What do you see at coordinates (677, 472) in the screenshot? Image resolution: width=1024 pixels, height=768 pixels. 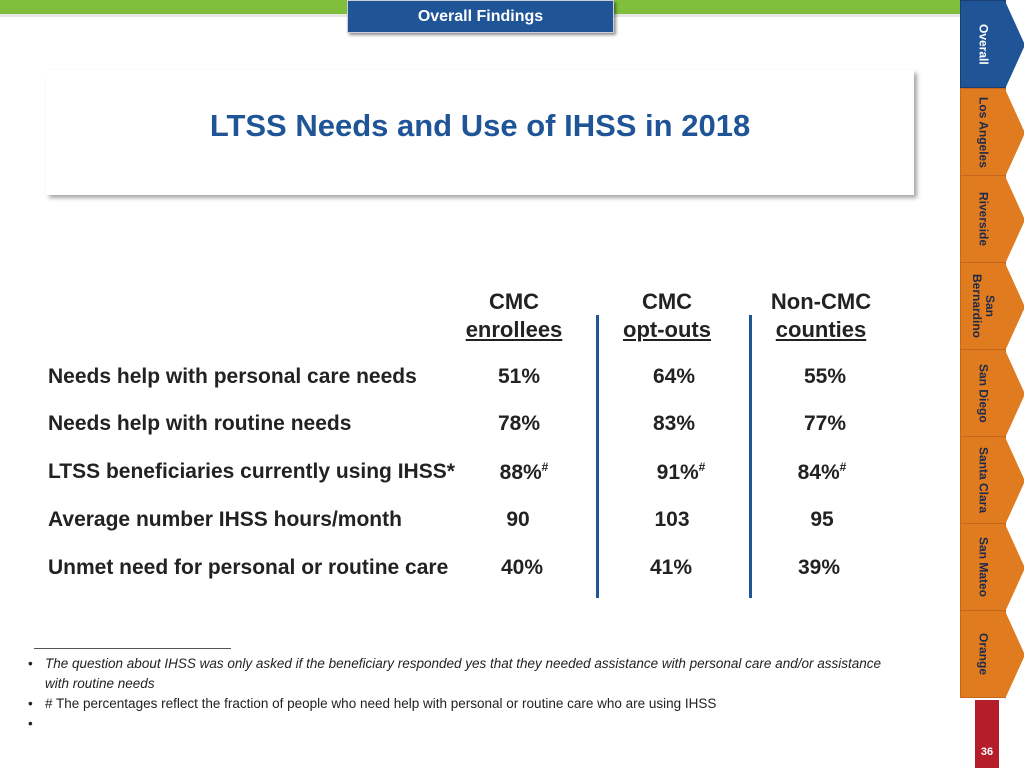 I see `cell-value: 91%` at bounding box center [677, 472].